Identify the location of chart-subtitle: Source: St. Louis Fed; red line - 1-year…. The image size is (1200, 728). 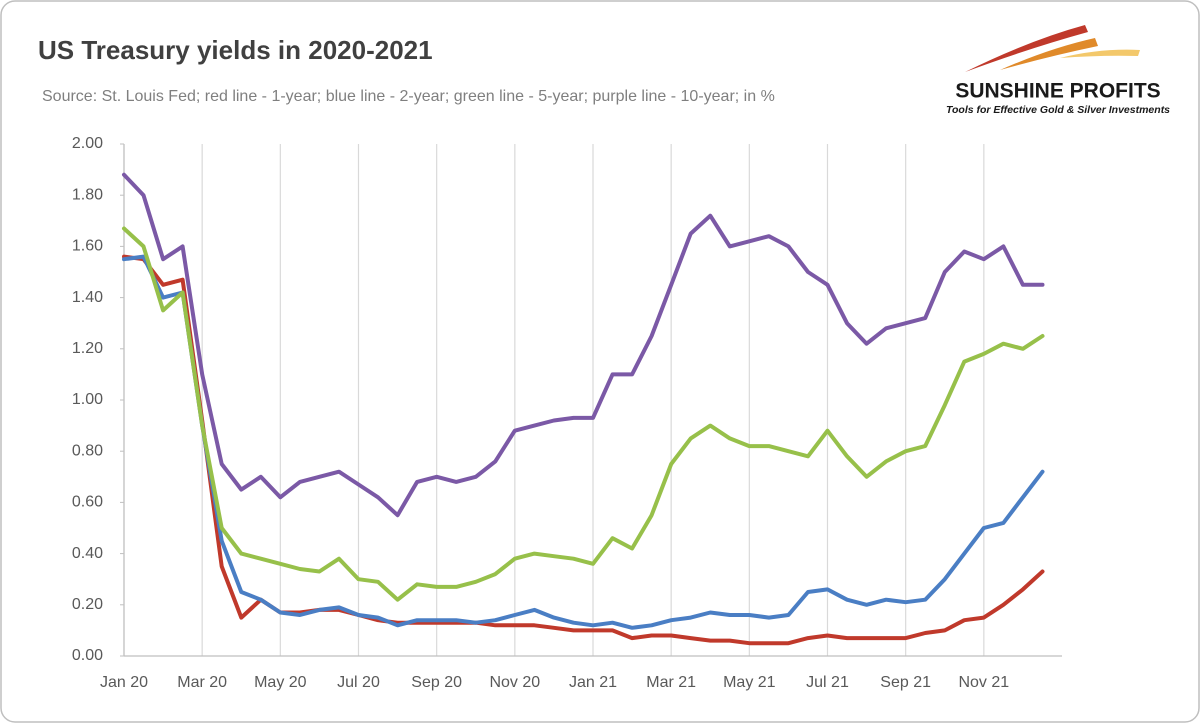
(408, 96).